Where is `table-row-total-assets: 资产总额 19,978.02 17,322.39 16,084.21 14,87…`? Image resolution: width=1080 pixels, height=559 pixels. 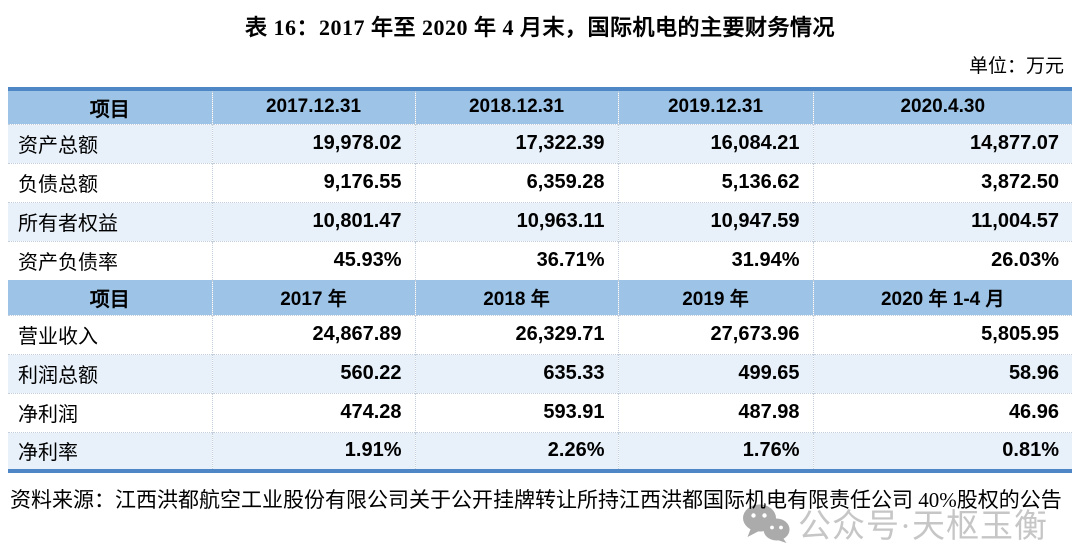 table-row-total-assets: 资产总额 19,978.02 17,322.39 16,084.21 14,87… is located at coordinates (540, 143).